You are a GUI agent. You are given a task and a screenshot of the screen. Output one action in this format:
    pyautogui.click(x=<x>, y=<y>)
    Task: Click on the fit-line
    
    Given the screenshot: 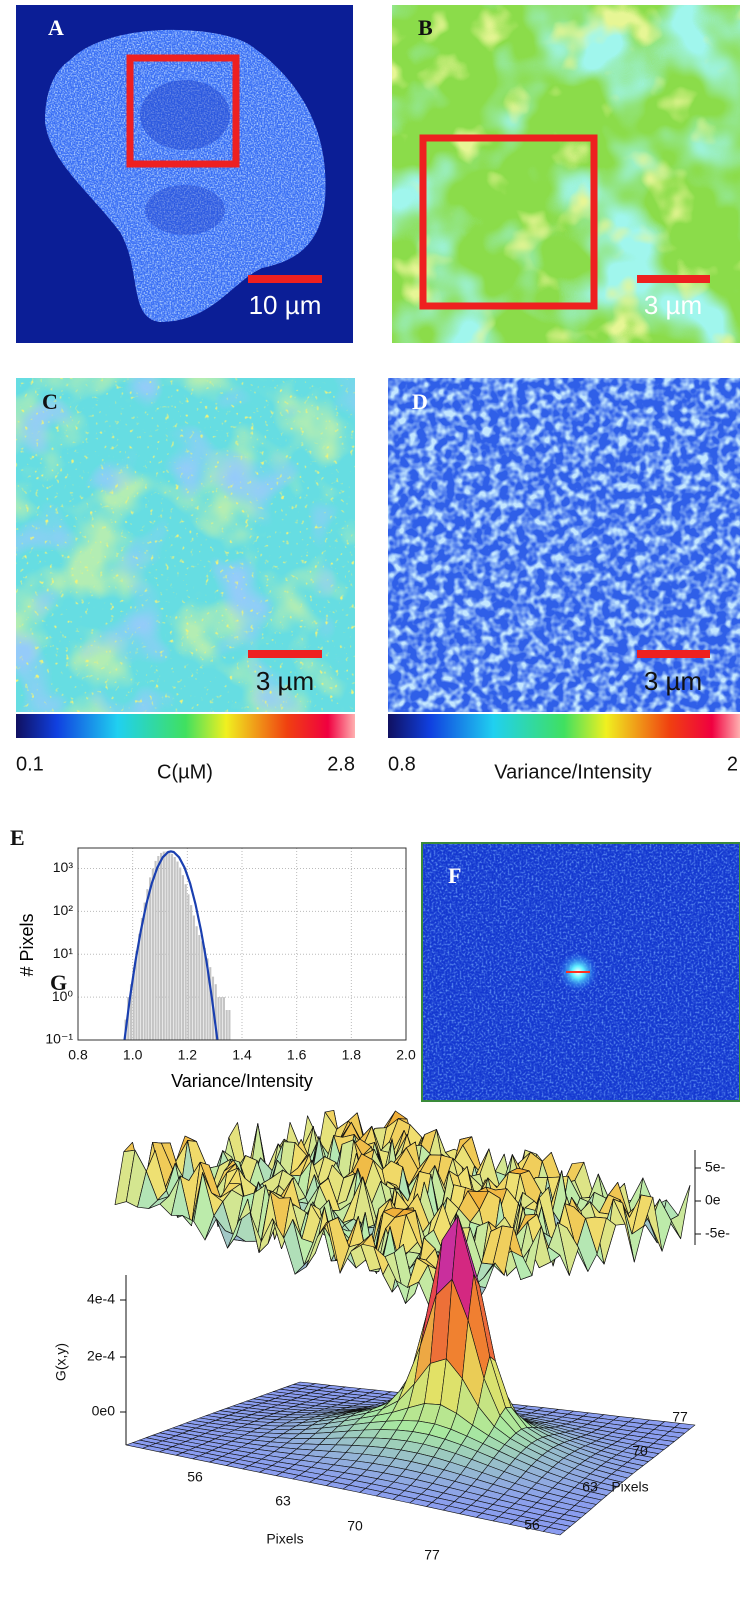 What is the action you would take?
    pyautogui.click(x=171, y=945)
    